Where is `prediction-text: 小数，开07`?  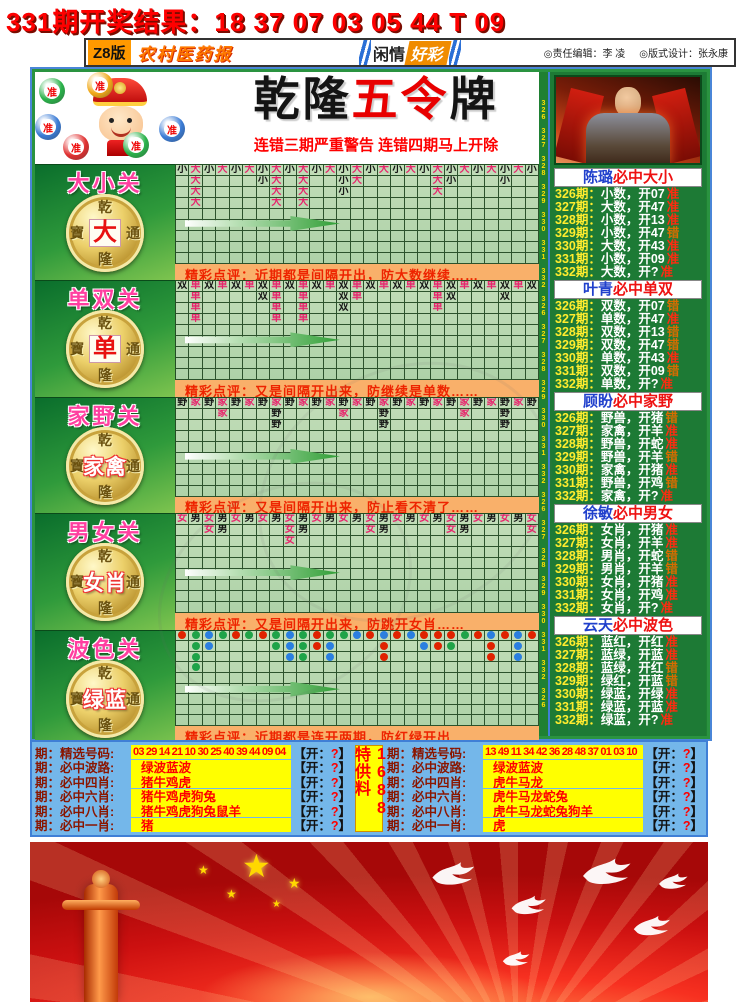 prediction-text: 小数，开07 is located at coordinates (632, 194).